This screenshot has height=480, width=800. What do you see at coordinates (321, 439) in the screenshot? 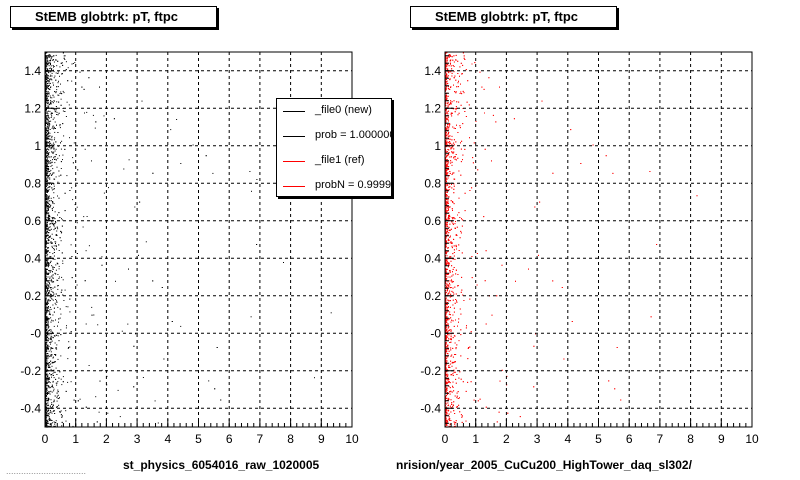
I see `x-tick-label: 9` at bounding box center [321, 439].